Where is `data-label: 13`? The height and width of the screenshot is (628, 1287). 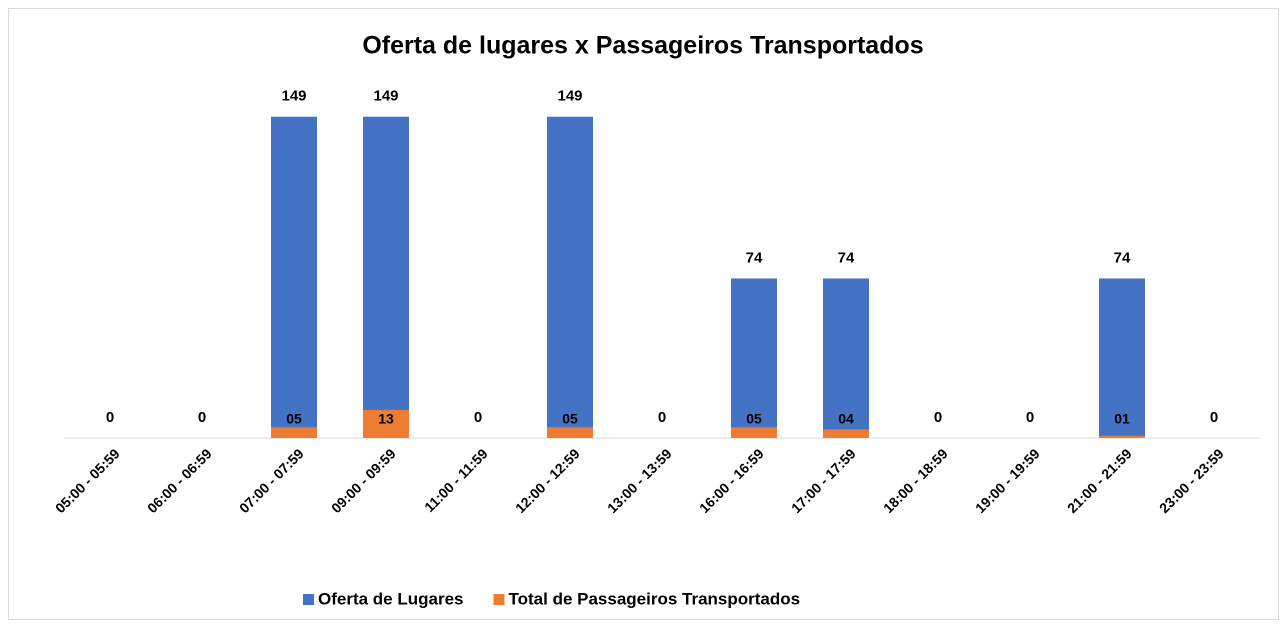
data-label: 13 is located at coordinates (386, 419).